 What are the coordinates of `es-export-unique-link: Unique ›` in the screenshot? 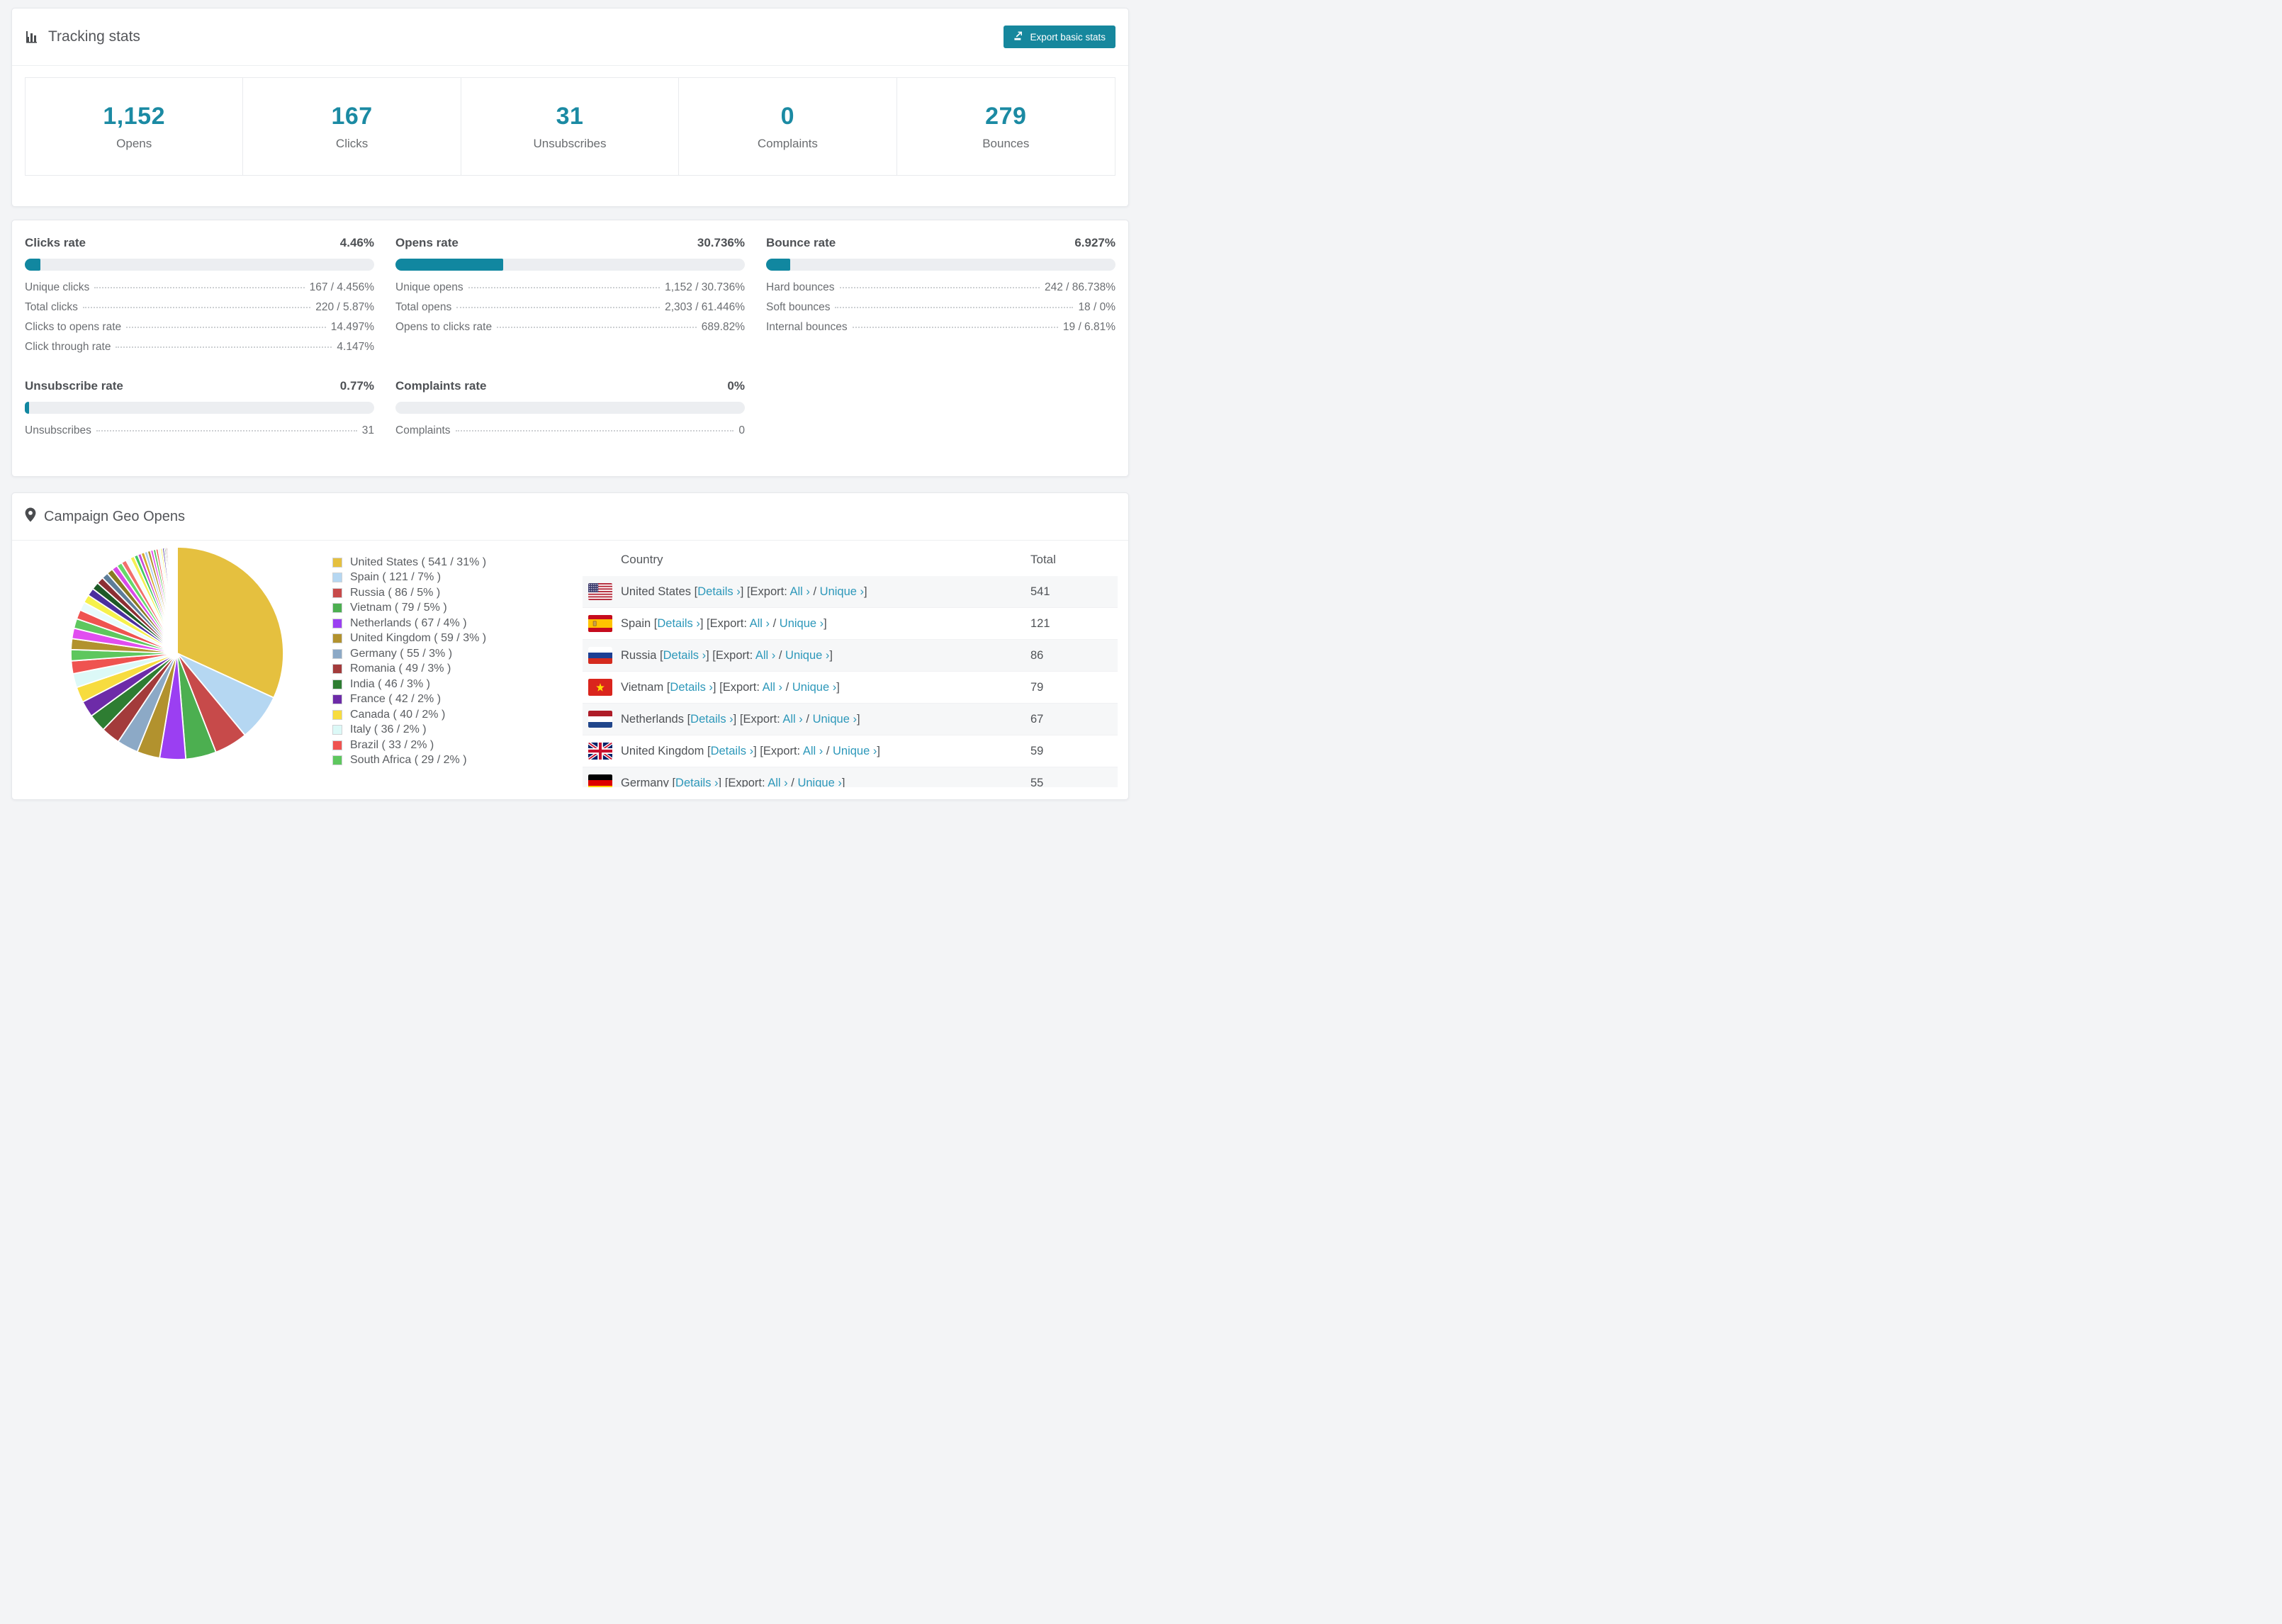 It's located at (801, 623).